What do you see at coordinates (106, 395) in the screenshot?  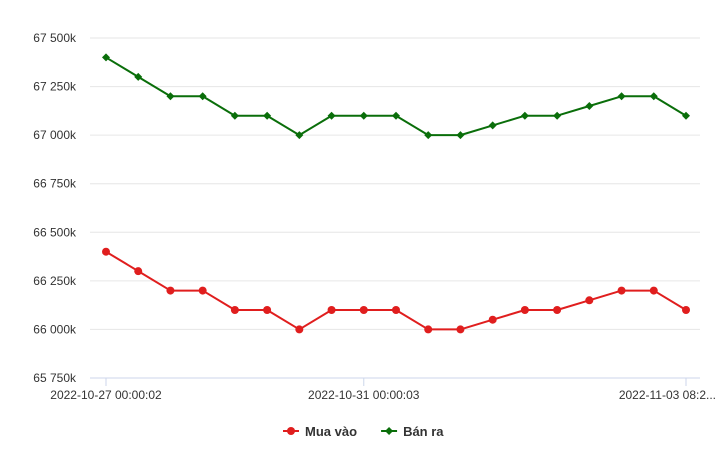 I see `x-tick-label: 2022-10-27 00:00:02` at bounding box center [106, 395].